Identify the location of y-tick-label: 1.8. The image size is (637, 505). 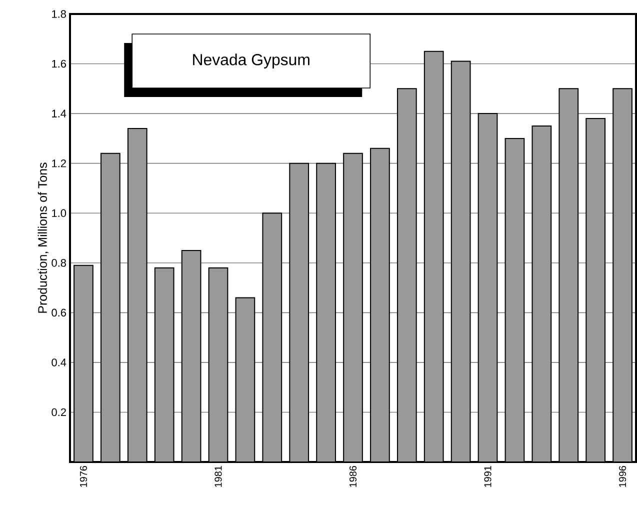
(59, 14).